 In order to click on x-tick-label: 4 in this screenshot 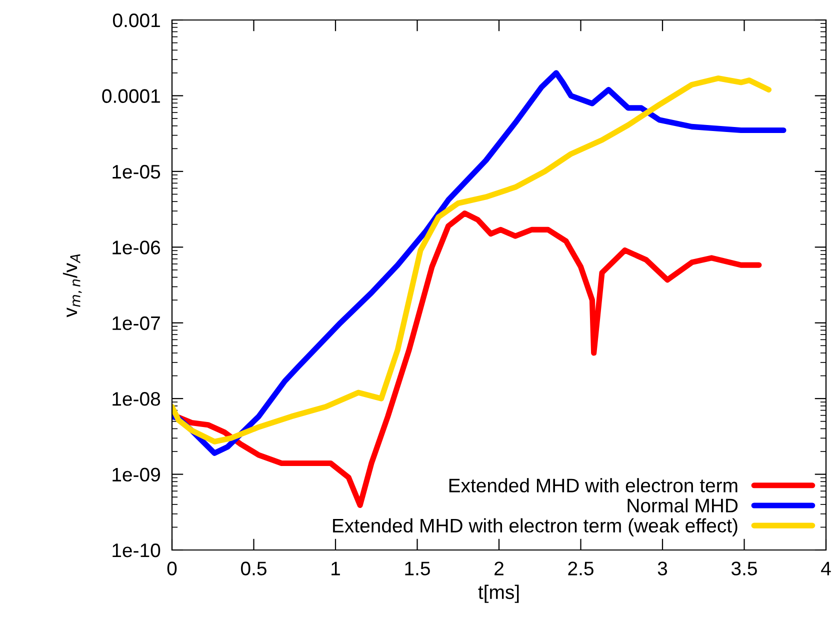, I will do `click(826, 569)`.